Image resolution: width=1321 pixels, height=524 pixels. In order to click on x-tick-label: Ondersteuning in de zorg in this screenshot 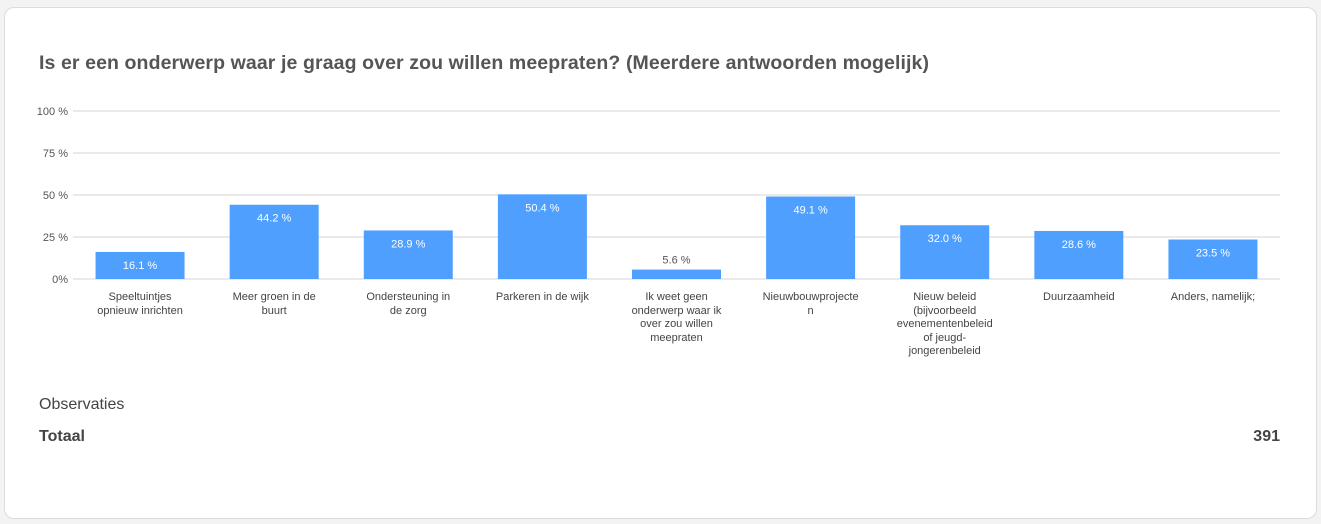, I will do `click(408, 304)`.